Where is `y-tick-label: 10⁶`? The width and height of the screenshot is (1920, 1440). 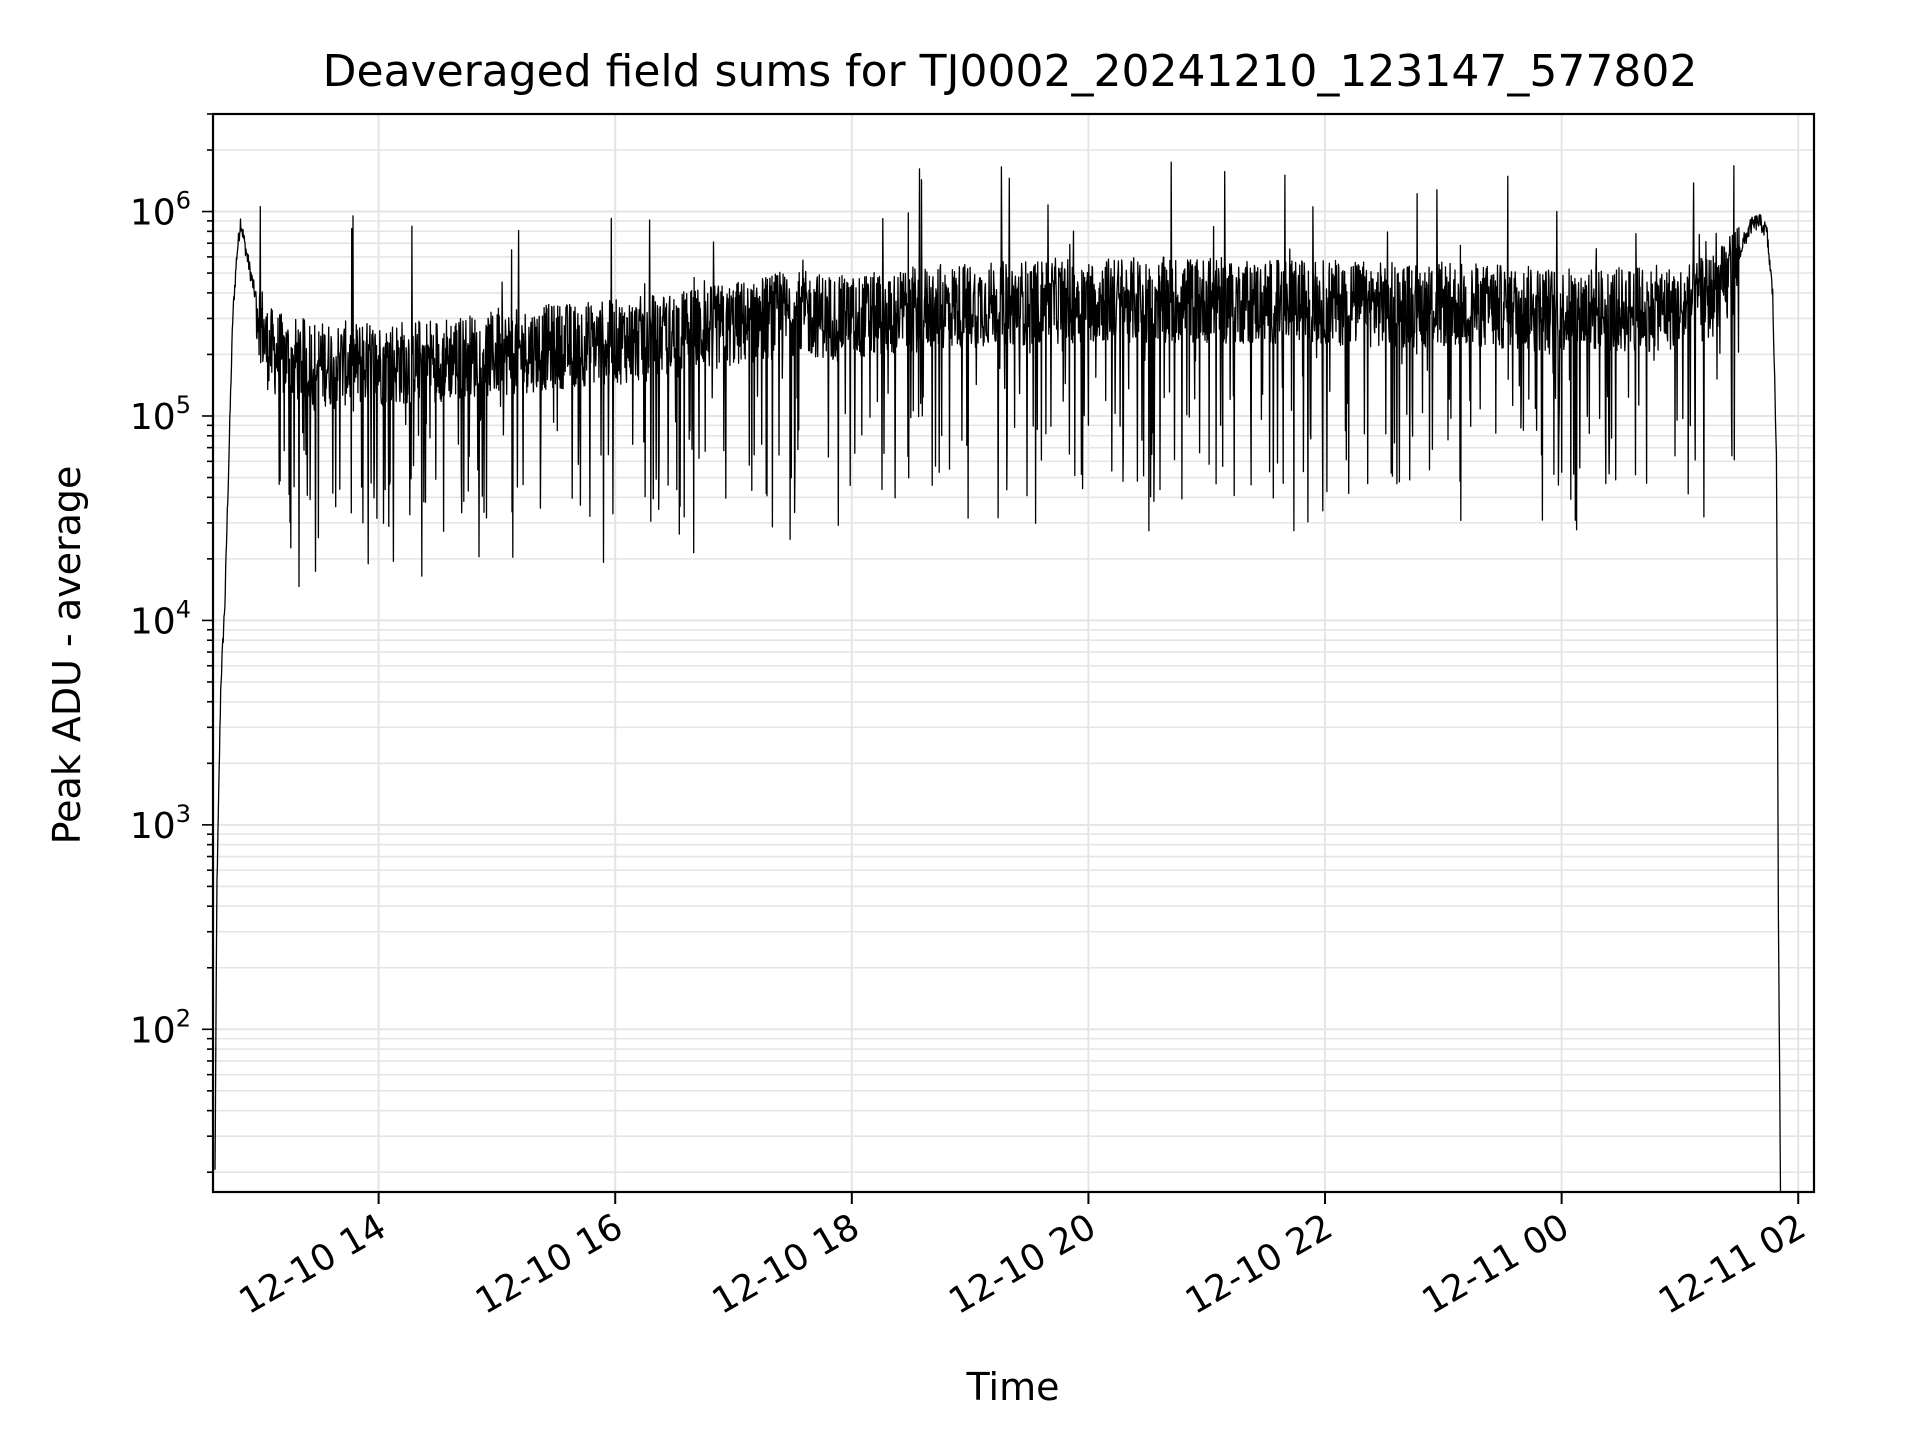
y-tick-label: 10⁶ is located at coordinates (160, 210).